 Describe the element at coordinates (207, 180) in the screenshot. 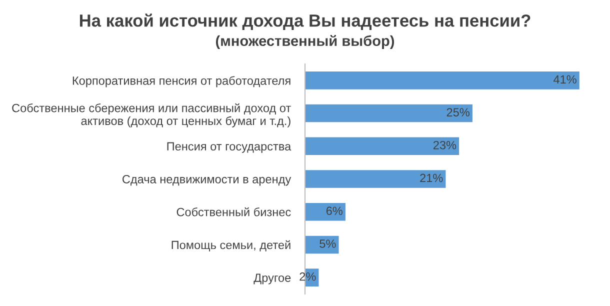

I see `y-tick-label: Сдача недвижимости в аренду` at that location.